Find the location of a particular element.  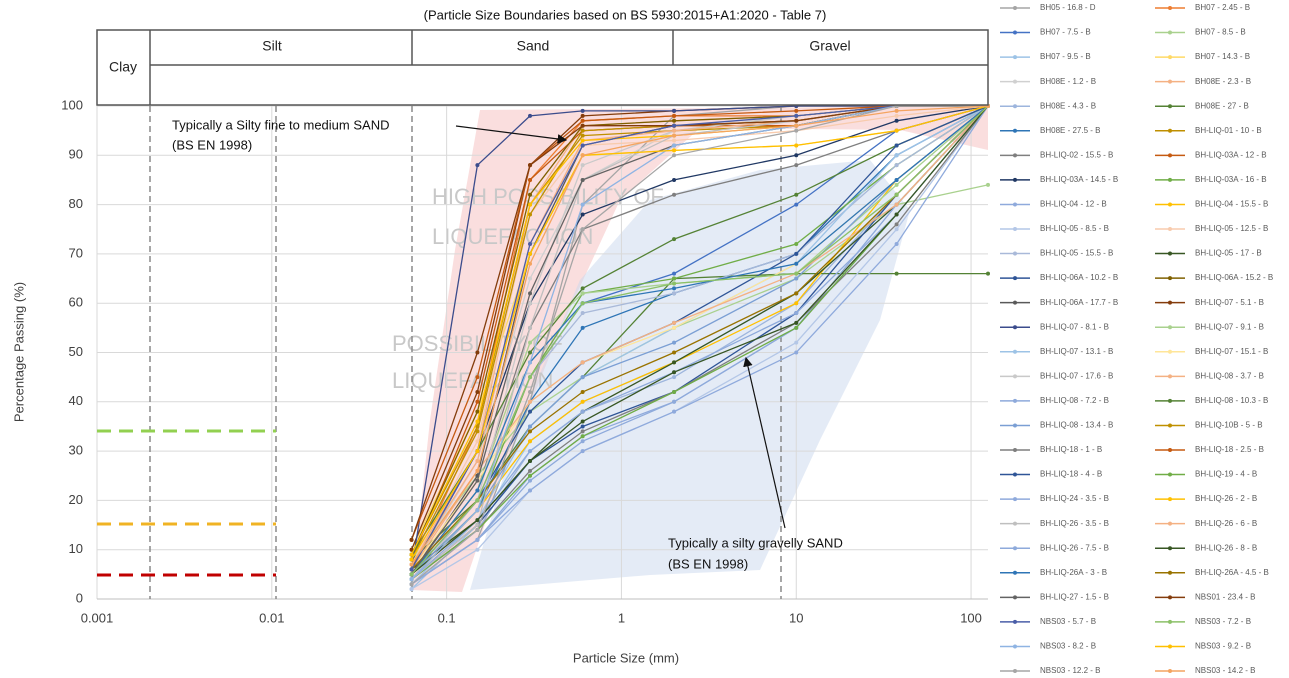

legend-label: BH-LIQ-27 - 1.5 - B is located at coordinates (1074, 596).